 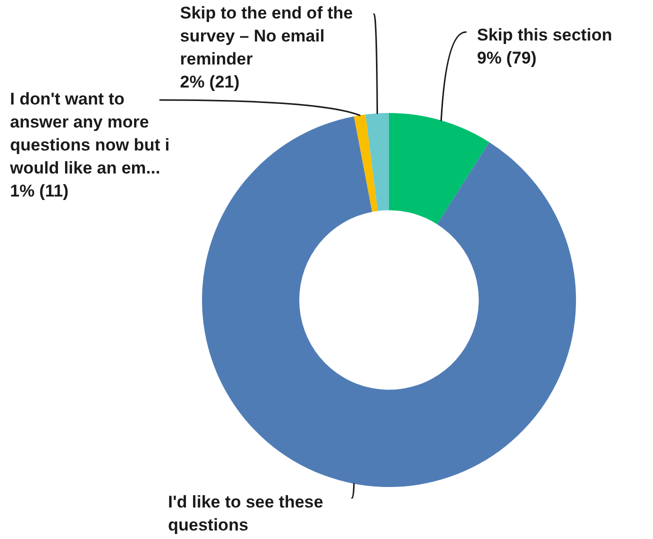 What do you see at coordinates (544, 35) in the screenshot?
I see `slice-label: Skip this section` at bounding box center [544, 35].